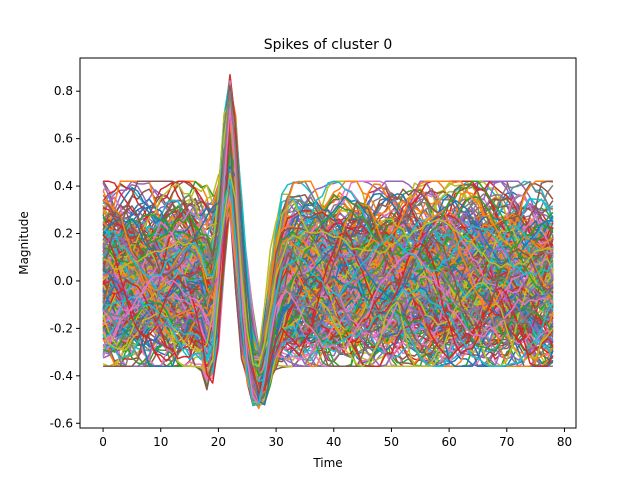 The width and height of the screenshot is (640, 480). What do you see at coordinates (24, 243) in the screenshot?
I see `y-axis-label: Magnitude` at bounding box center [24, 243].